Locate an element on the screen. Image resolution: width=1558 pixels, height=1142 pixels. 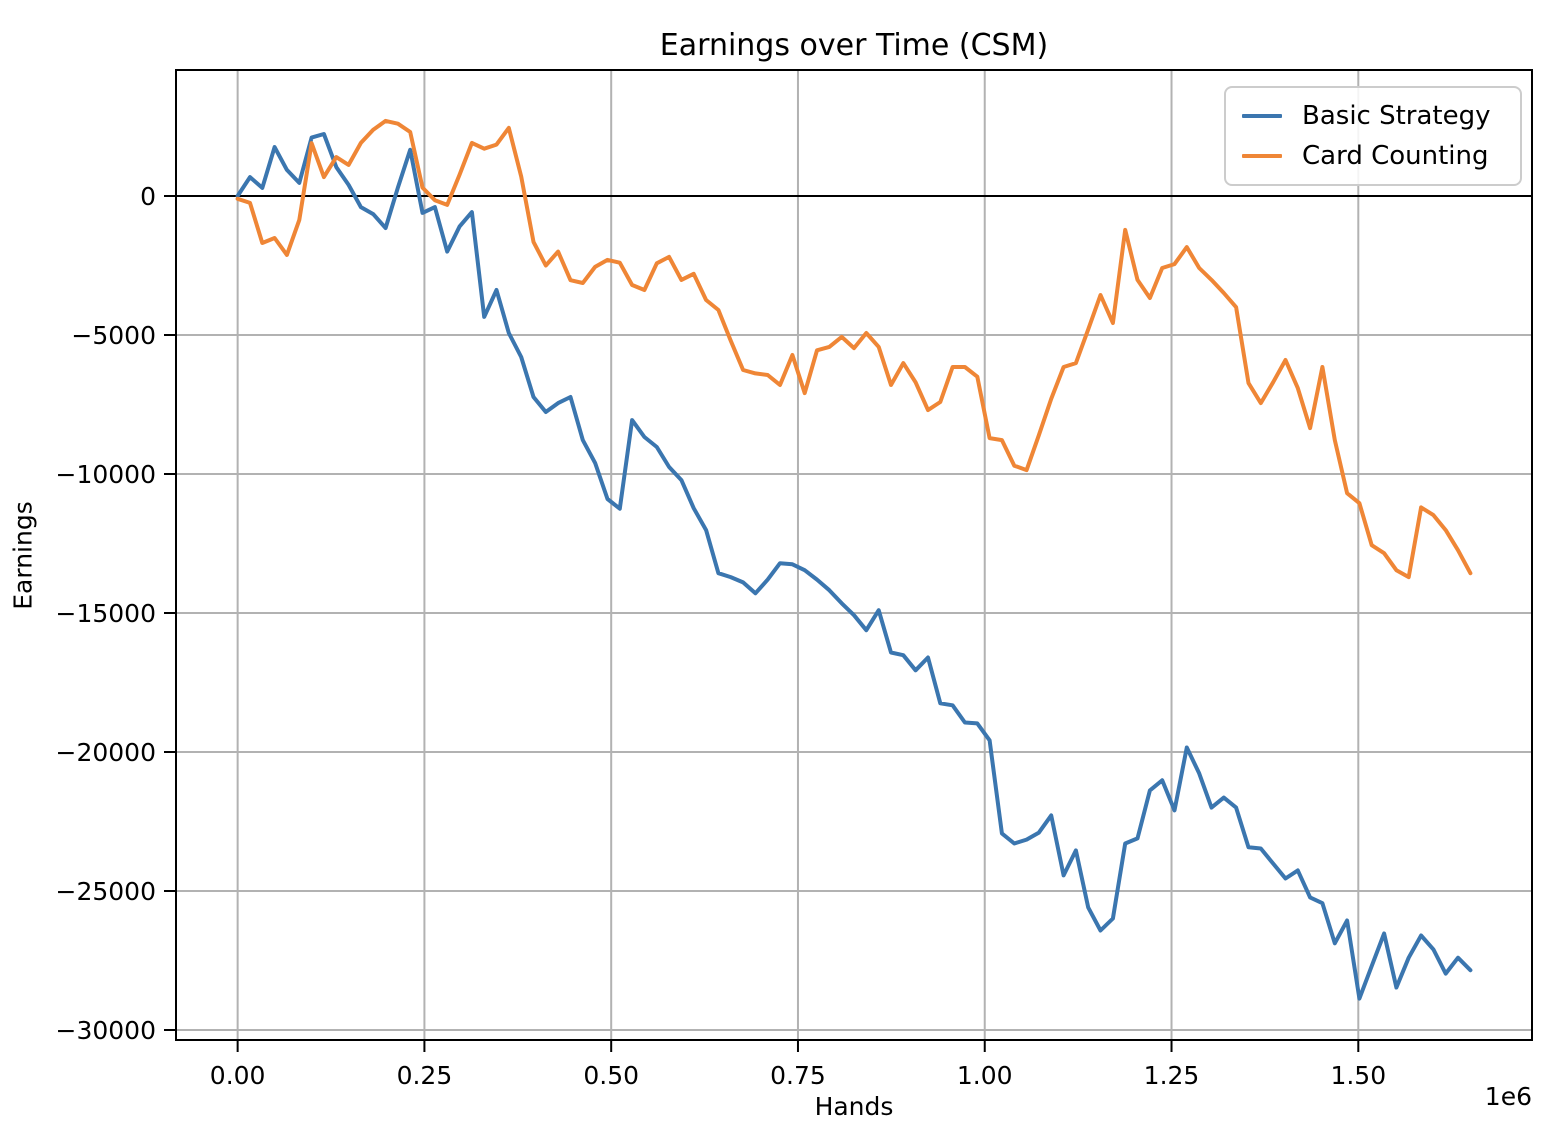
y-tick-label: −25000 is located at coordinates (106, 891).